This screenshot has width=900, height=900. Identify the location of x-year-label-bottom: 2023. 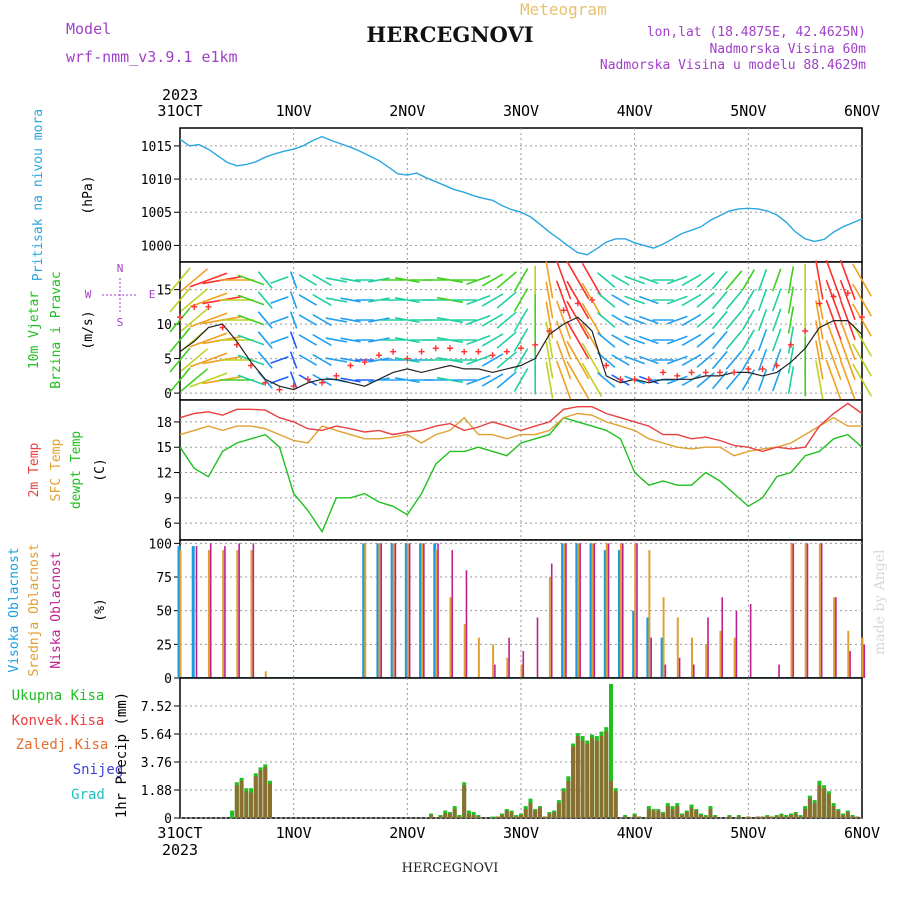
(180, 850).